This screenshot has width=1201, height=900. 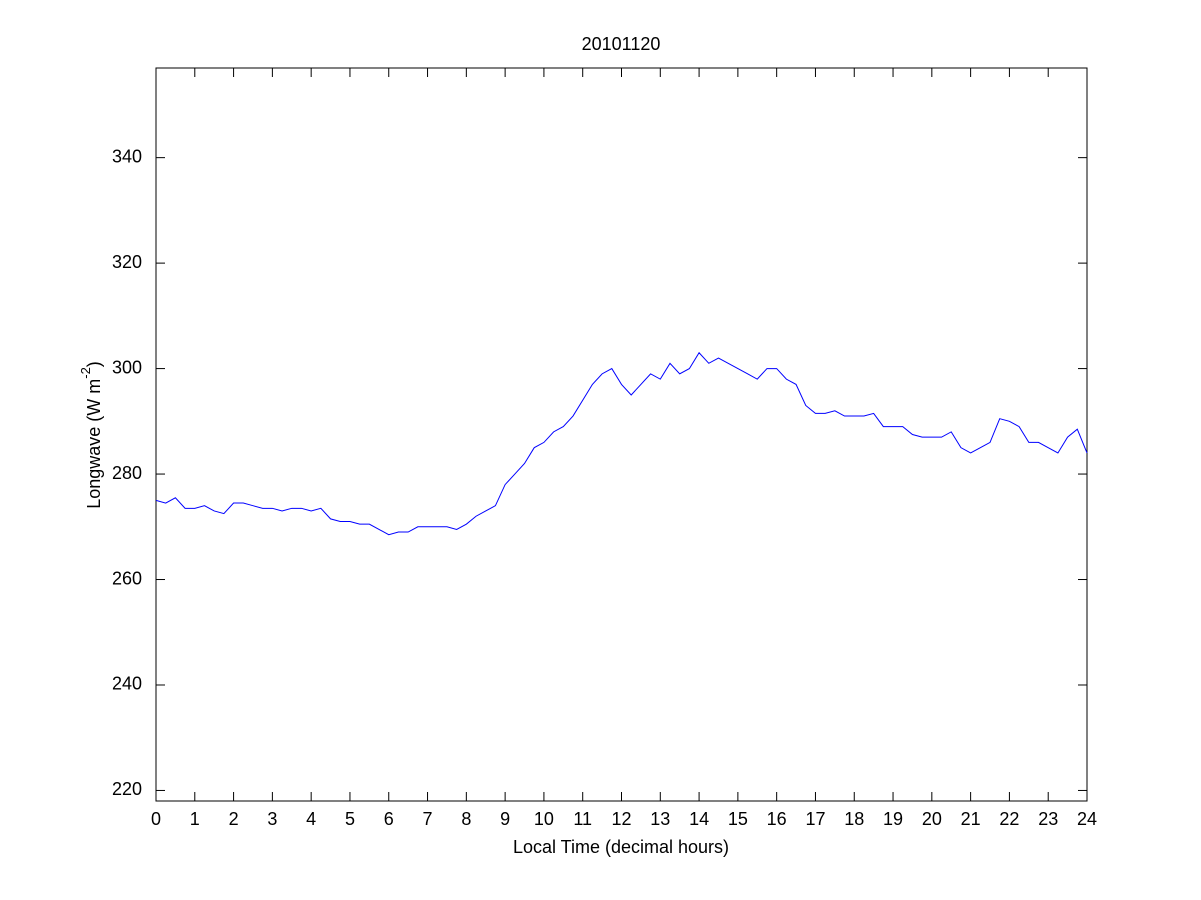 What do you see at coordinates (234, 819) in the screenshot?
I see `x-tick-label: 2` at bounding box center [234, 819].